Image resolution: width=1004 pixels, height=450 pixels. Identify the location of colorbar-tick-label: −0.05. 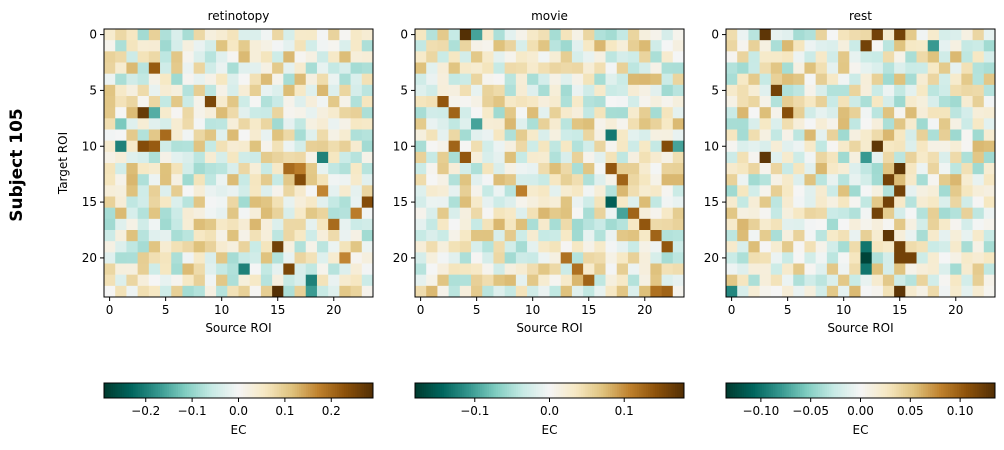
(810, 411).